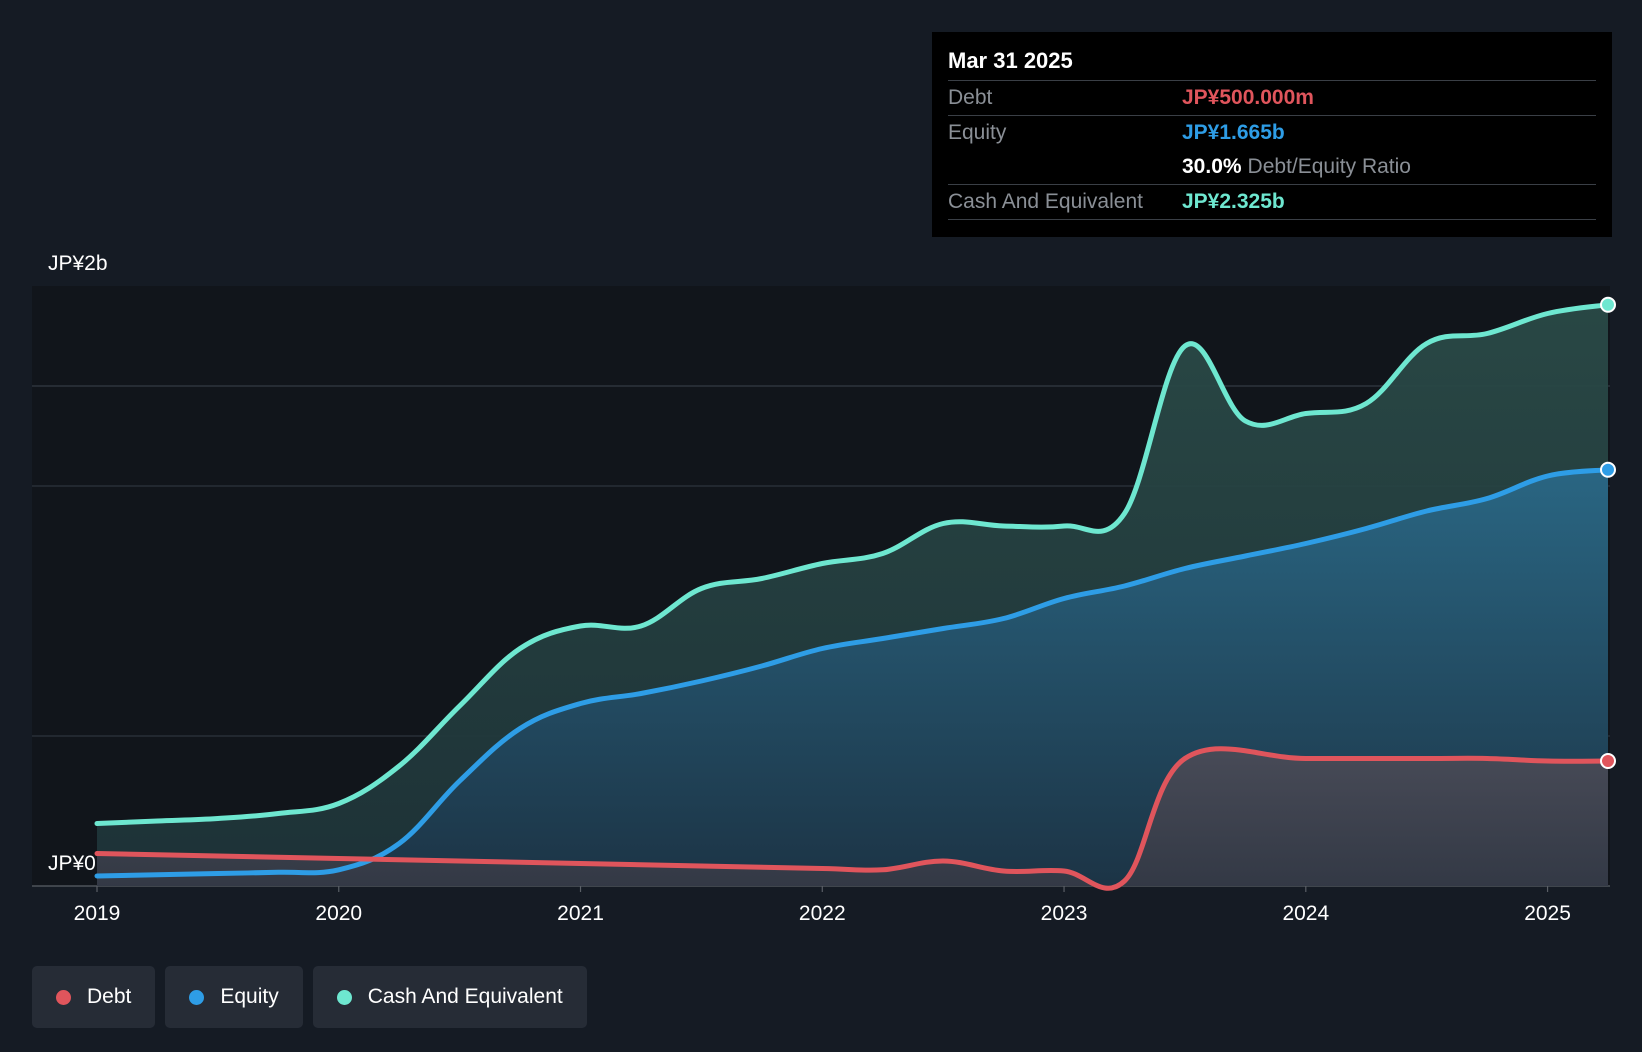 This screenshot has width=1642, height=1052. Describe the element at coordinates (78, 263) in the screenshot. I see `y-axis-top-label: JP¥2b` at that location.